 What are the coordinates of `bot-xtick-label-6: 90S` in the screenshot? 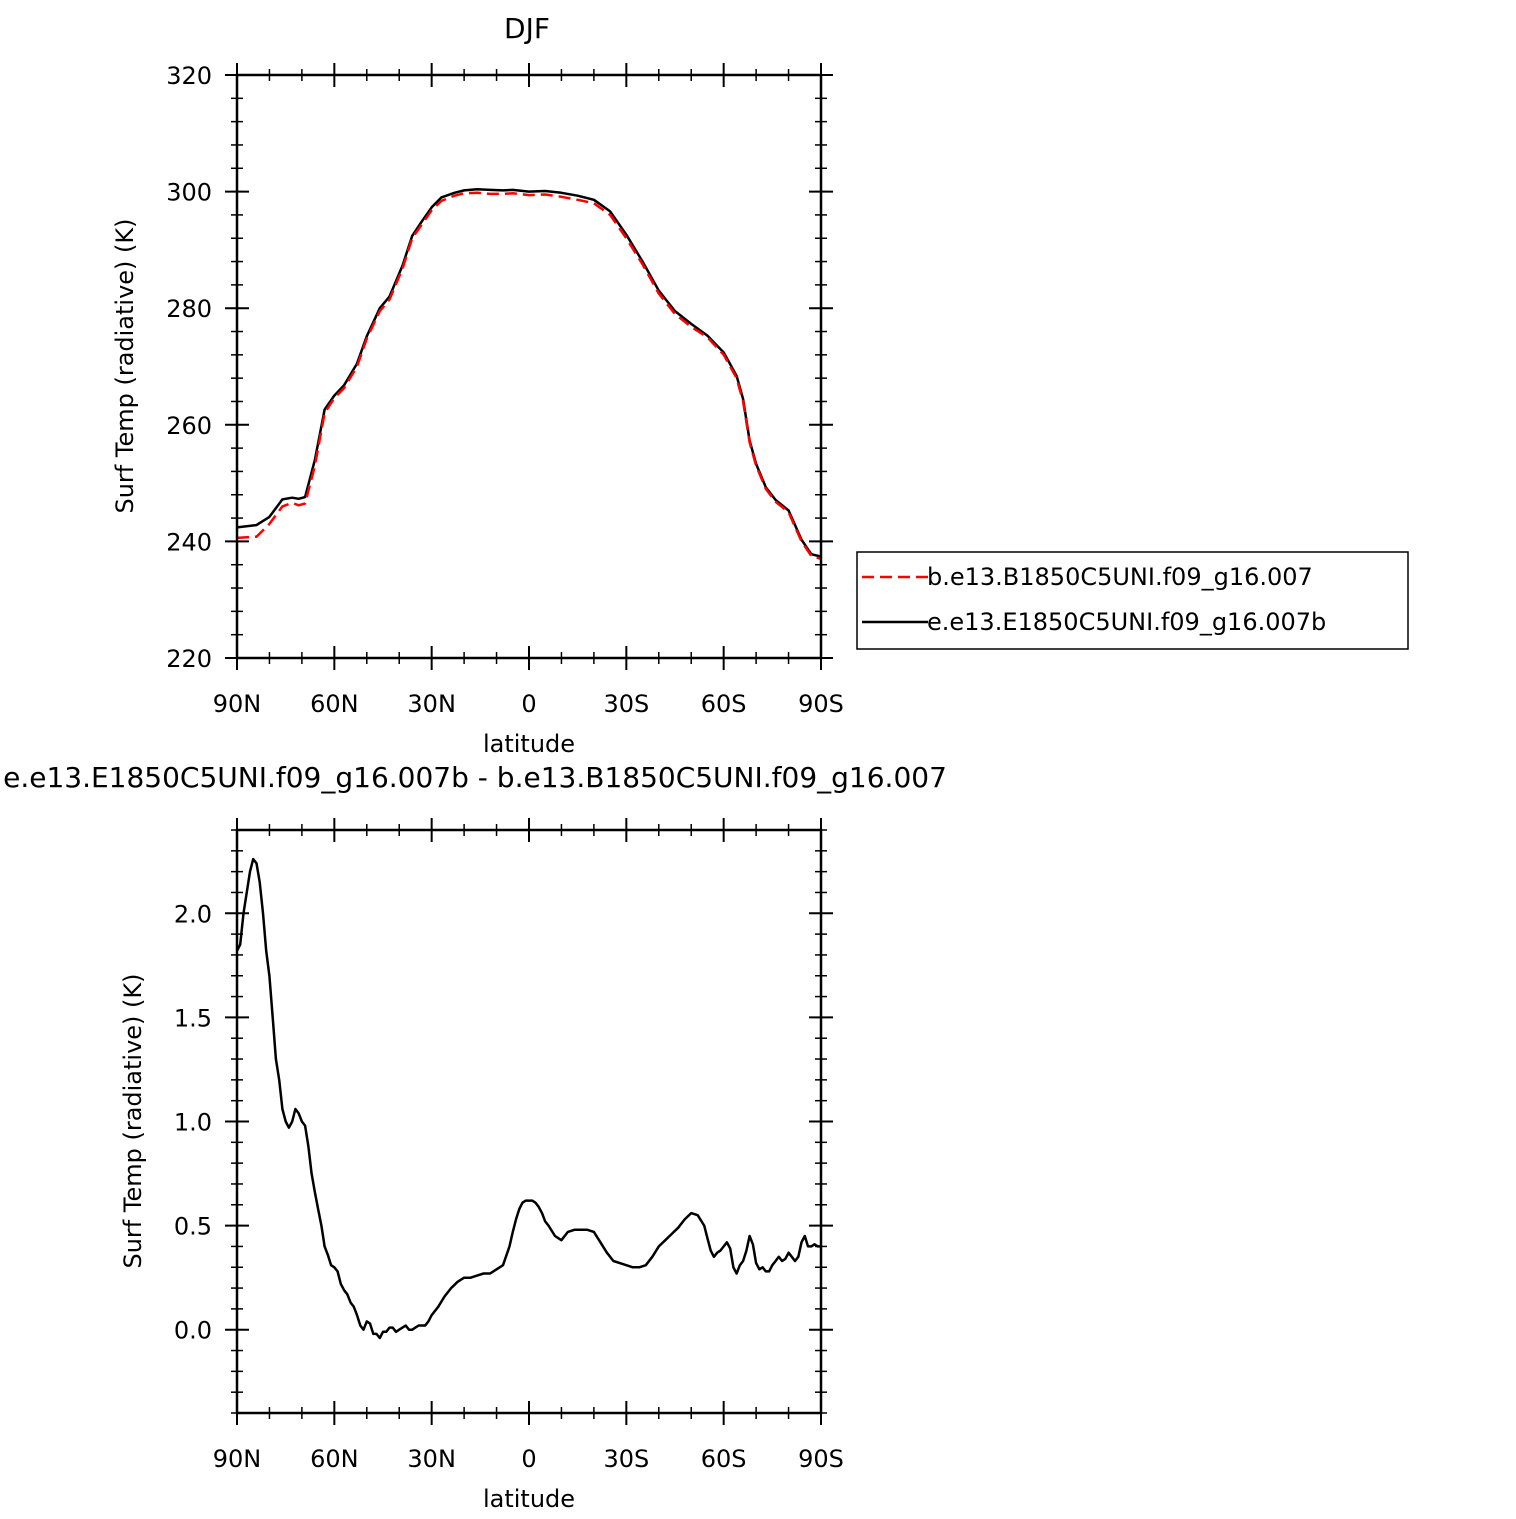 It's located at (821, 1459).